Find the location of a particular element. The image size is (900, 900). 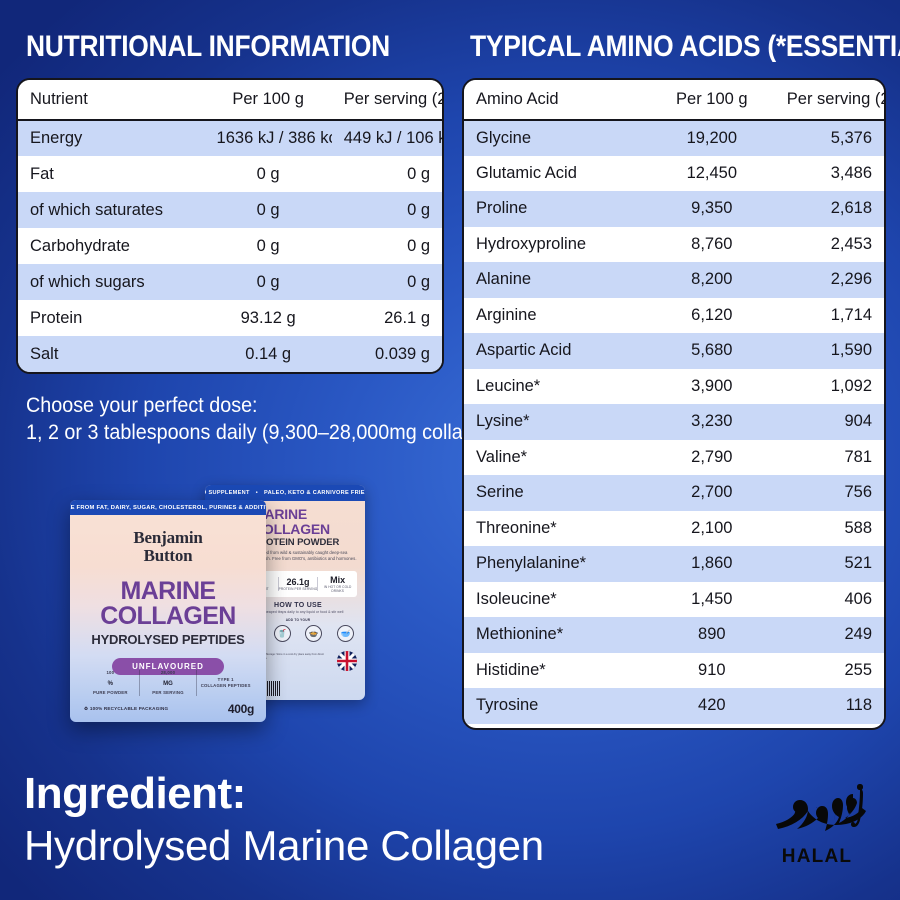

front-stat: TYPE 1 COLLAGEN PEPTIDES is located at coordinates (225, 683).